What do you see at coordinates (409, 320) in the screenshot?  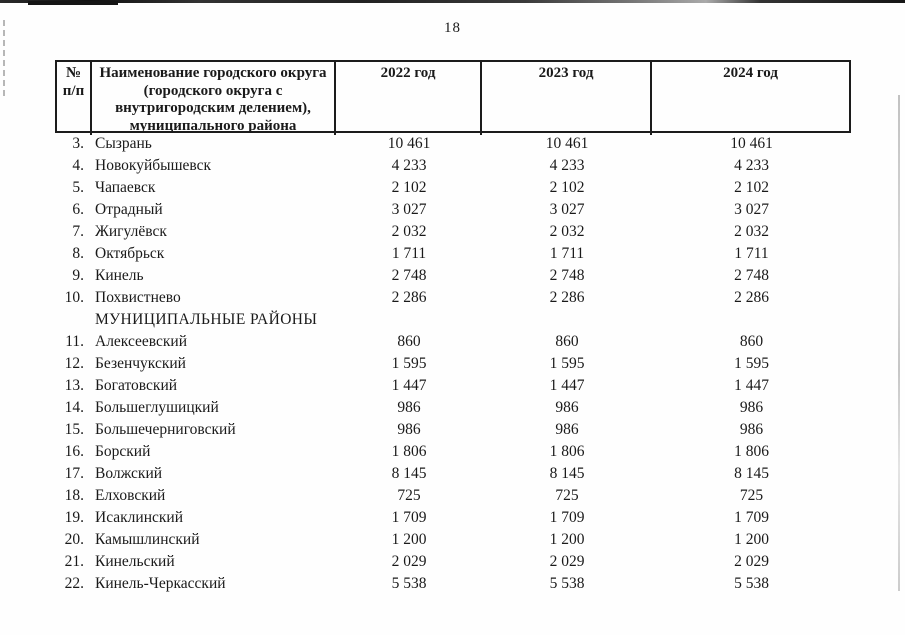 I see `row-value-2022` at bounding box center [409, 320].